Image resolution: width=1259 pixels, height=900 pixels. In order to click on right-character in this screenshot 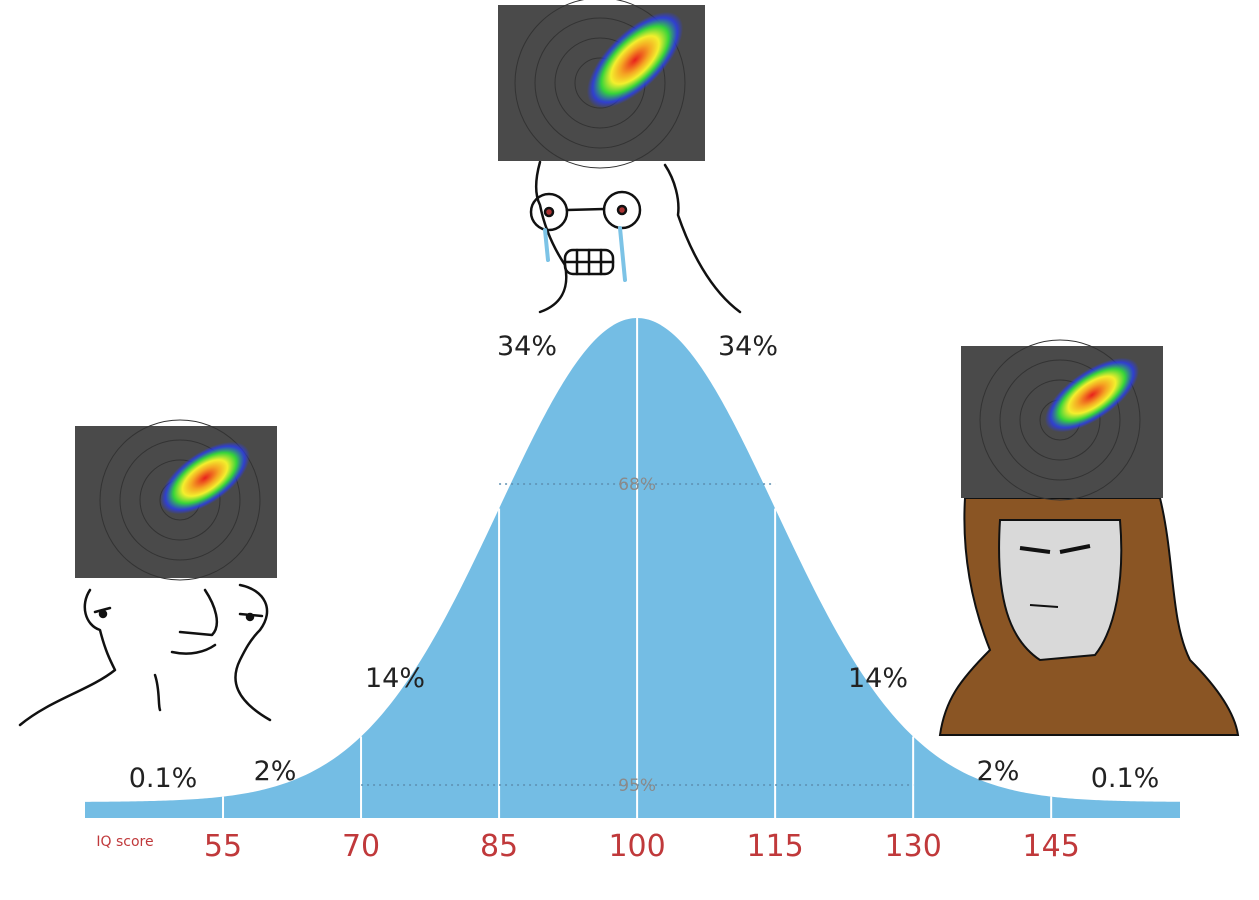, I will do `click(1089, 616)`.